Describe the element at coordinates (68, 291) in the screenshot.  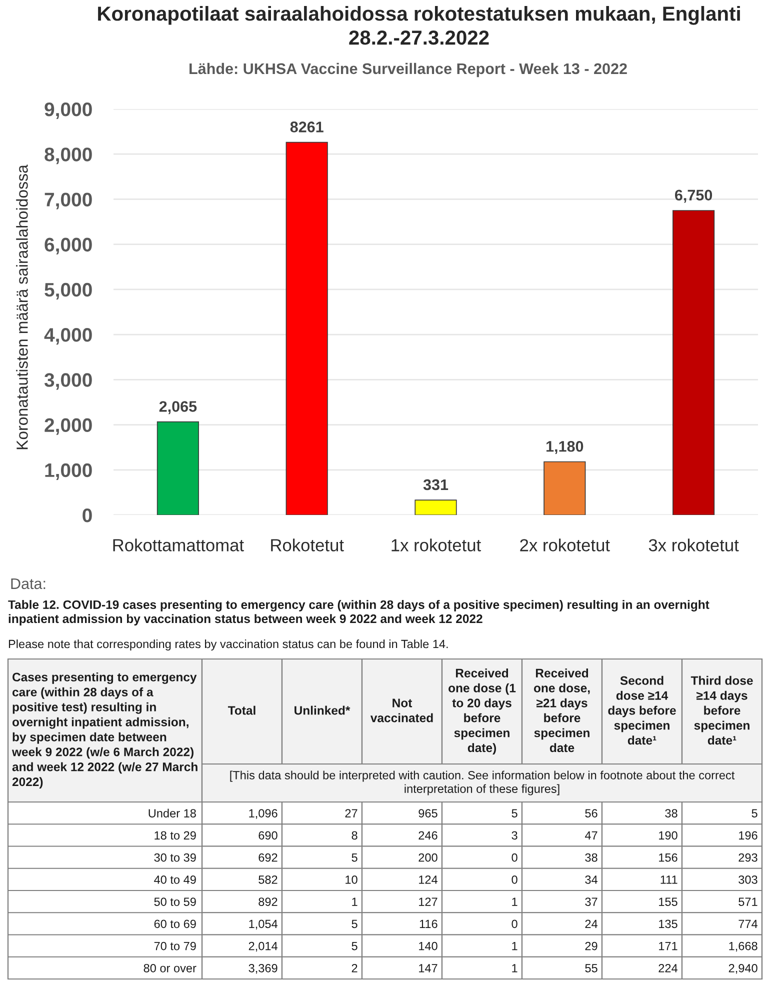
I see `y-tick-label: 5,000` at that location.